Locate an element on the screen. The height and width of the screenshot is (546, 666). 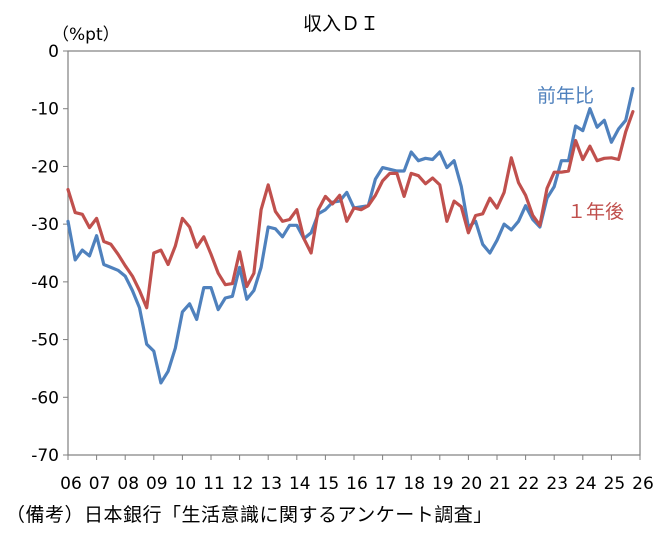
x-tick-label: 19 is located at coordinates (443, 484).